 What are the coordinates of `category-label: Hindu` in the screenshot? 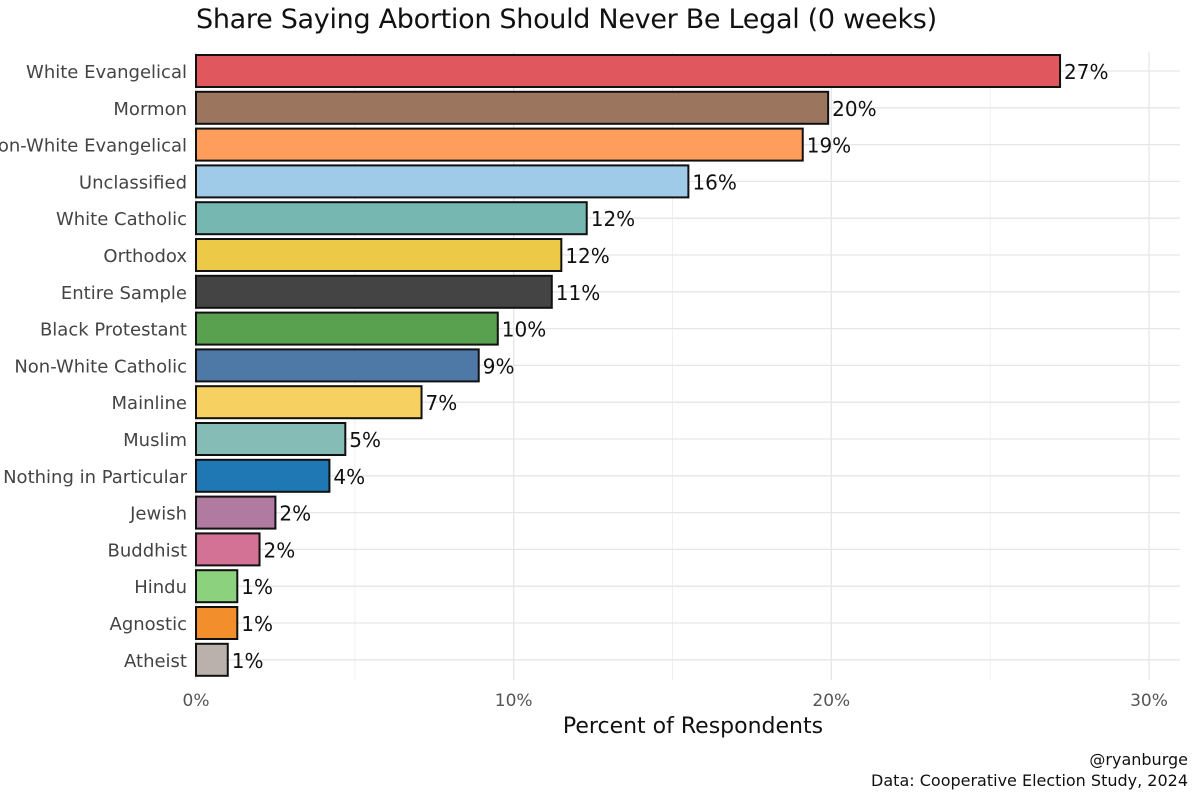 It's located at (160, 587).